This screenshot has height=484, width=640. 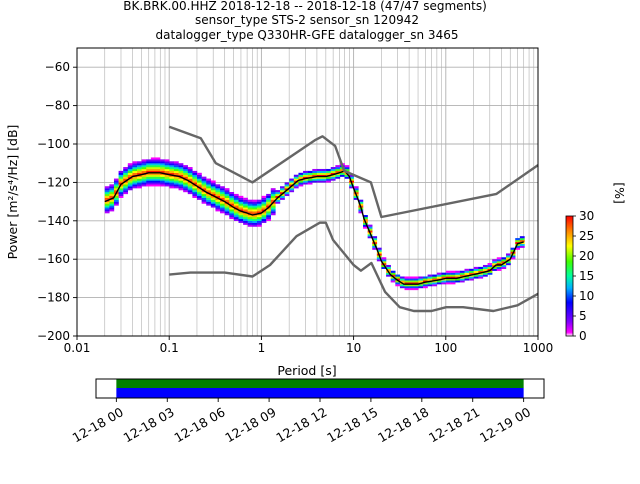 What do you see at coordinates (320, 393) in the screenshot?
I see `coverage-bar-bottom` at bounding box center [320, 393].